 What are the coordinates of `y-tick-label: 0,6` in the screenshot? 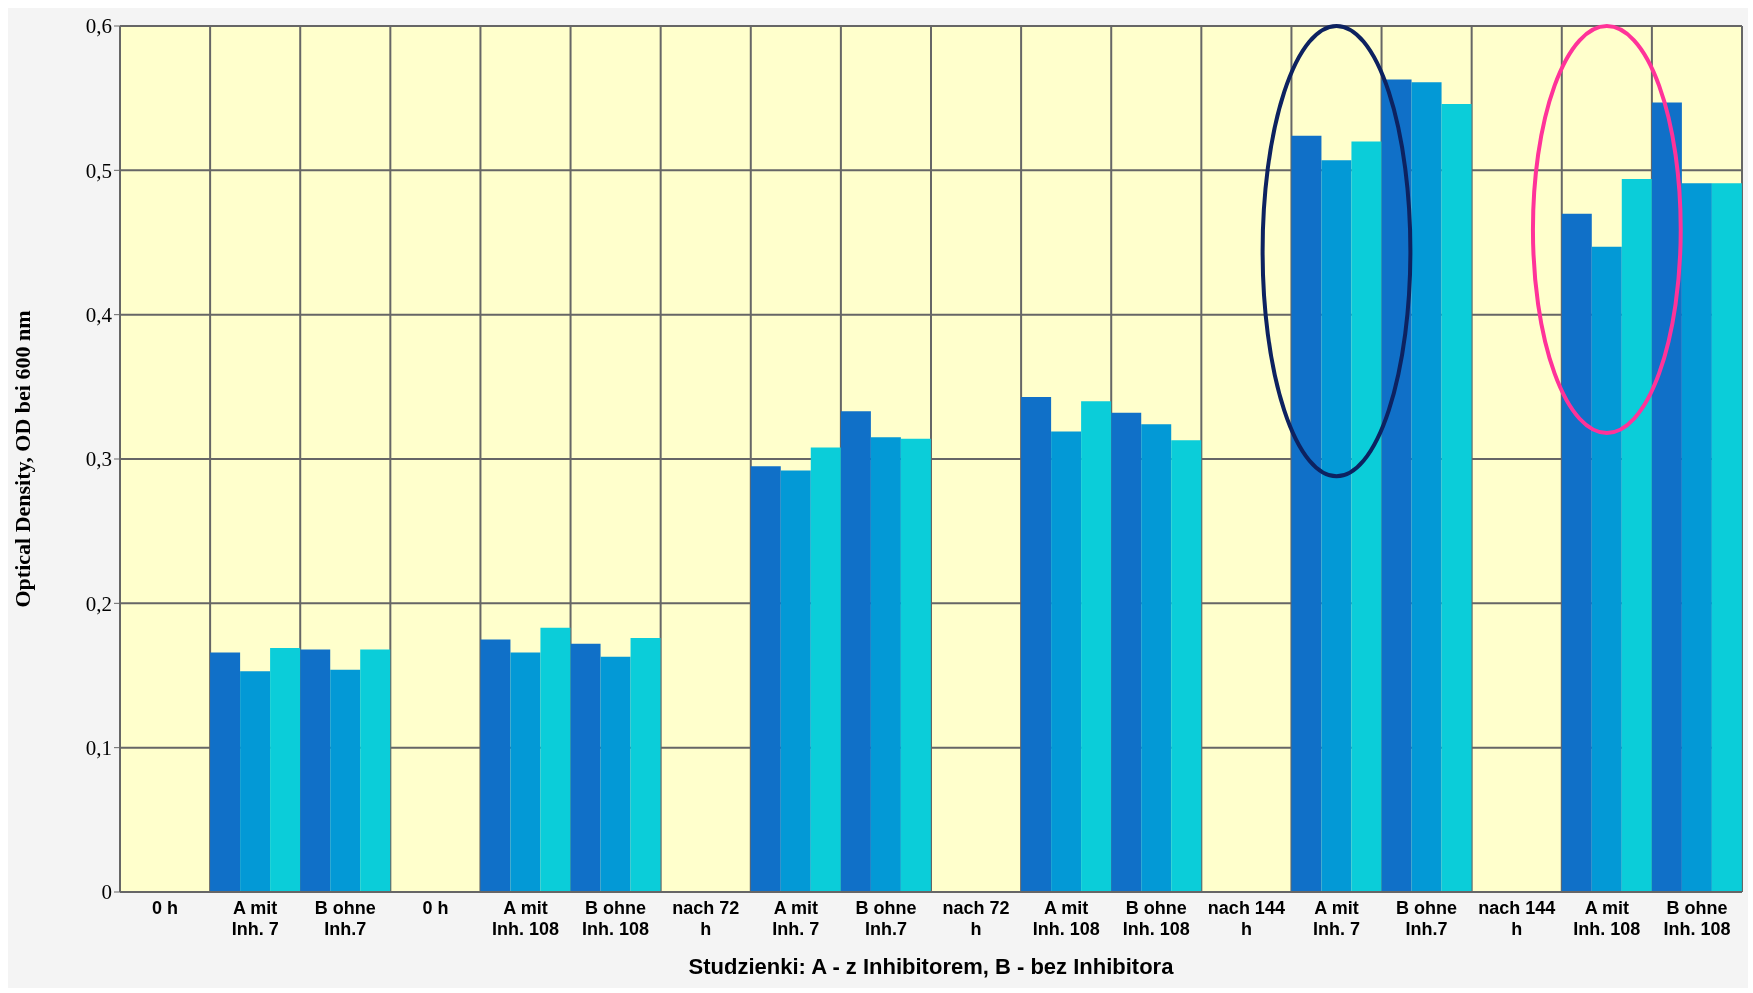 It's located at (98, 26).